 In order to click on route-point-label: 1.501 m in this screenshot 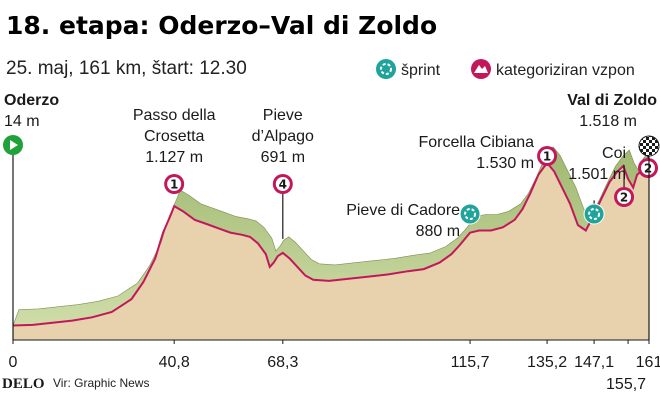, I will do `click(597, 174)`.